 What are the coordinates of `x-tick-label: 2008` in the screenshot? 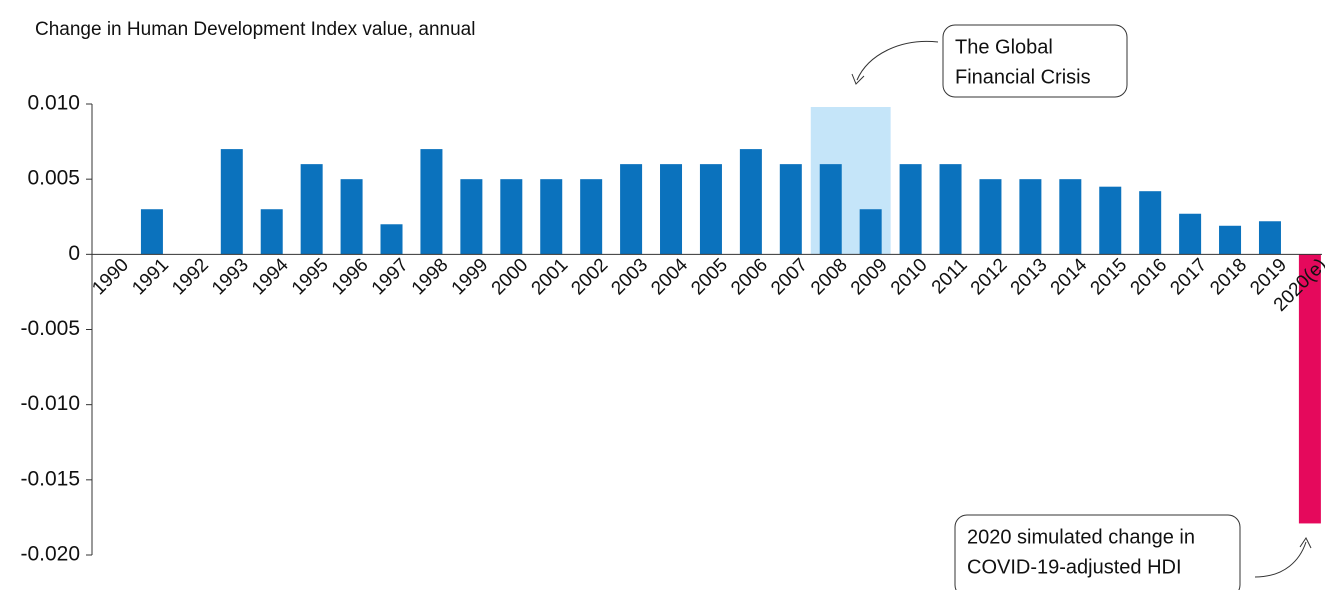 It's located at (829, 277).